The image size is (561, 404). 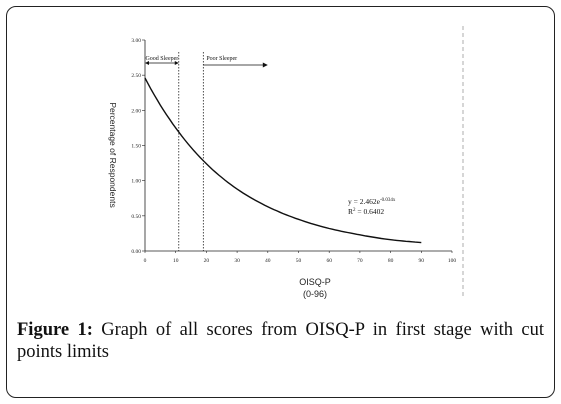 I want to click on x-tick-label: 30, so click(x=237, y=261).